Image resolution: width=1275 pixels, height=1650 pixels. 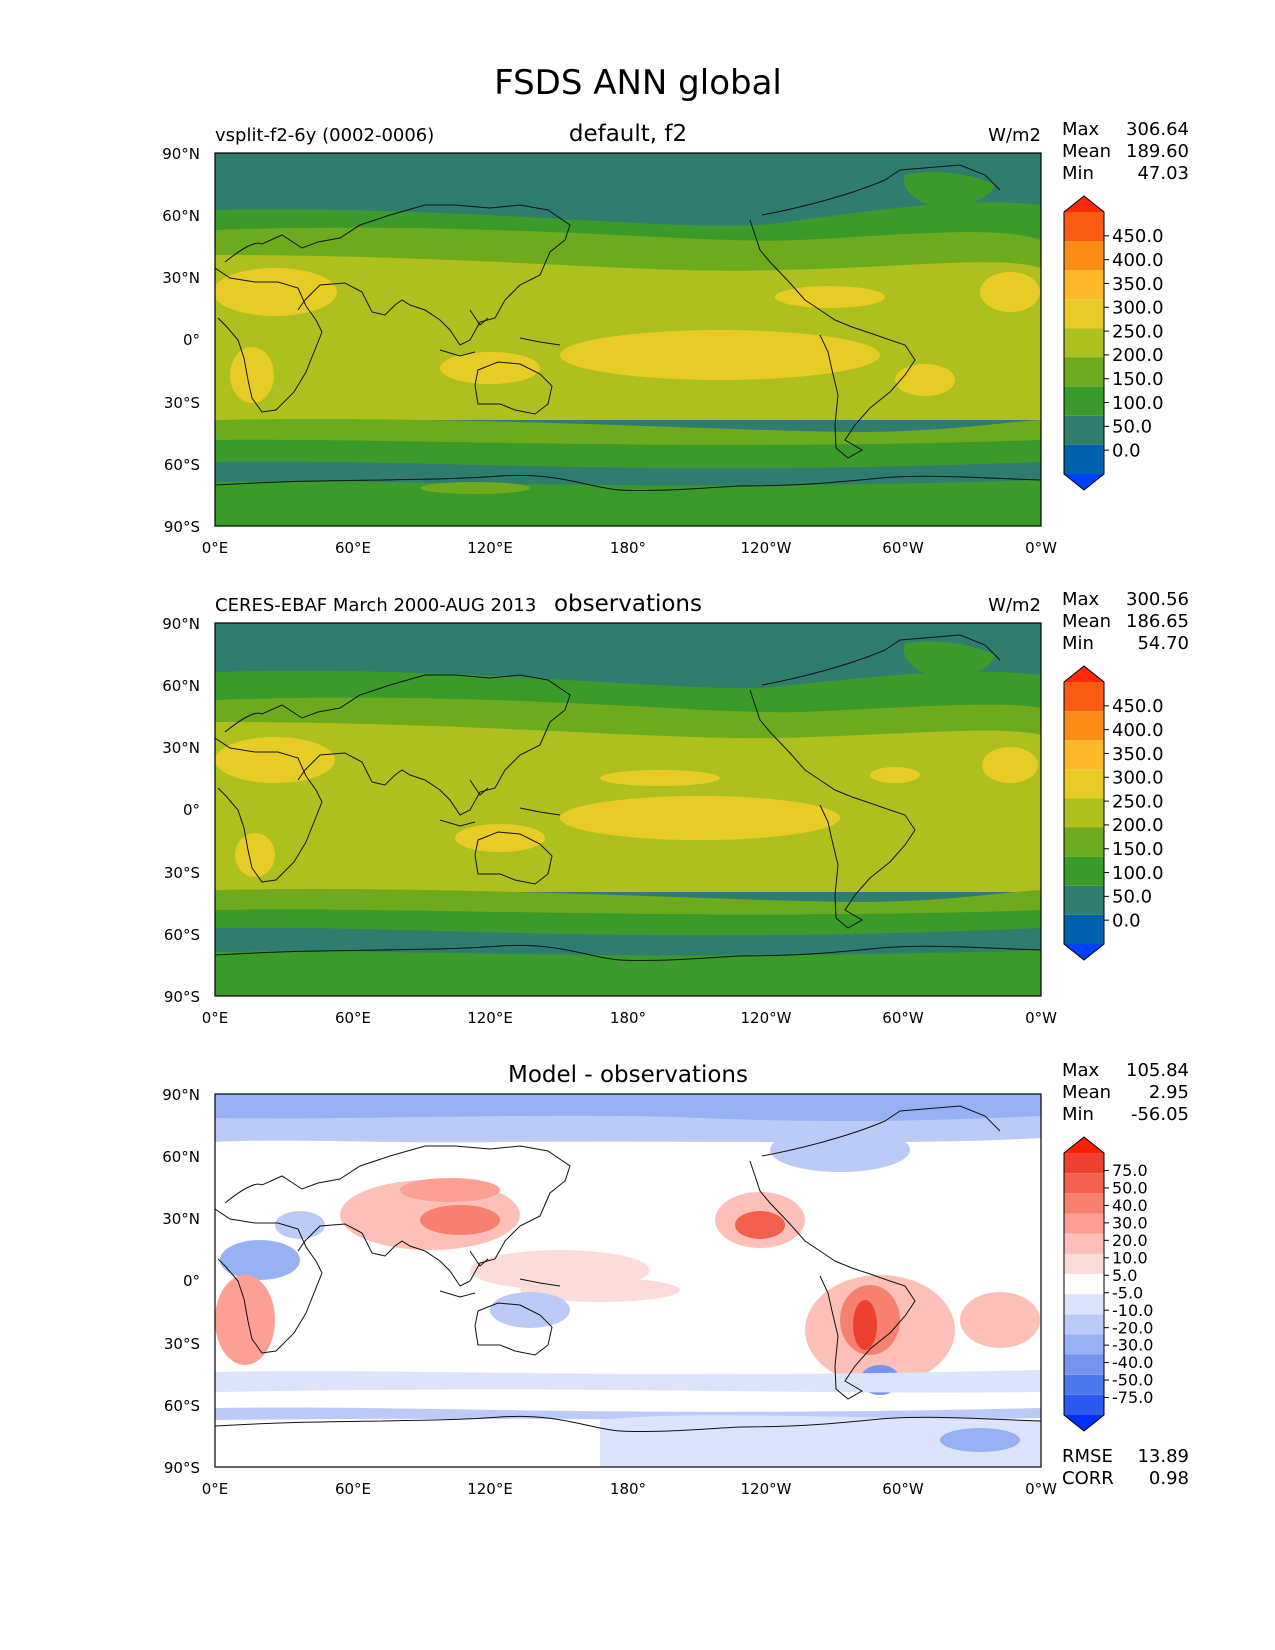 I want to click on colorbar-tick-label: 100.0, so click(x=1138, y=873).